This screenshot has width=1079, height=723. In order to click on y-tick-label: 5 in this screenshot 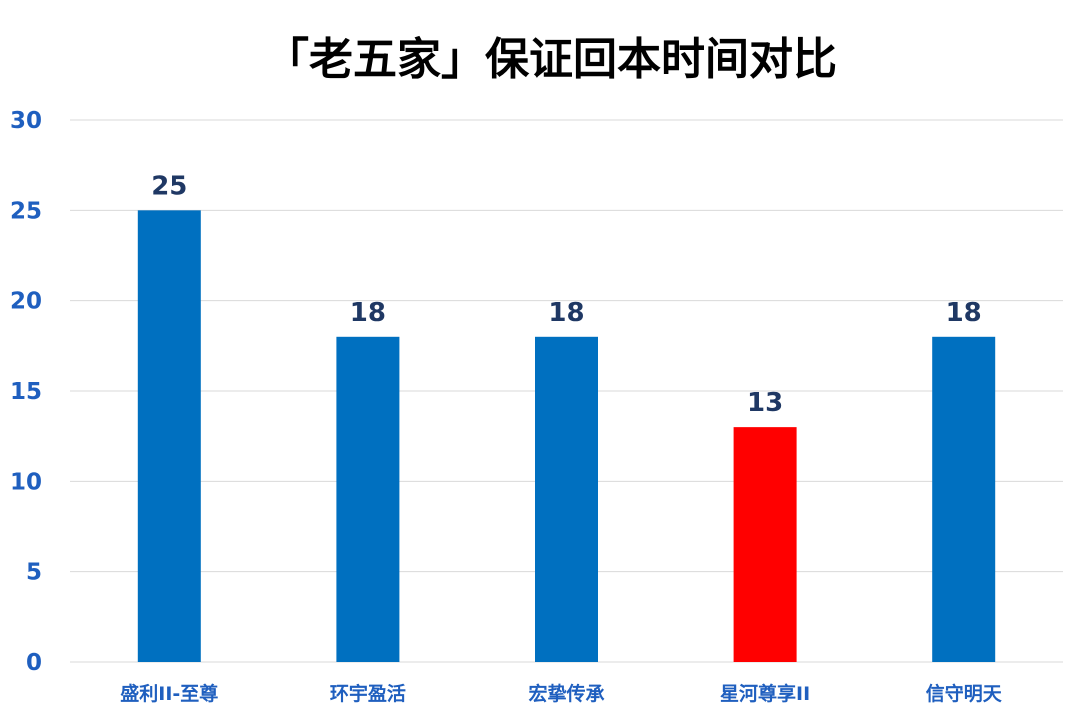, I will do `click(34, 573)`.